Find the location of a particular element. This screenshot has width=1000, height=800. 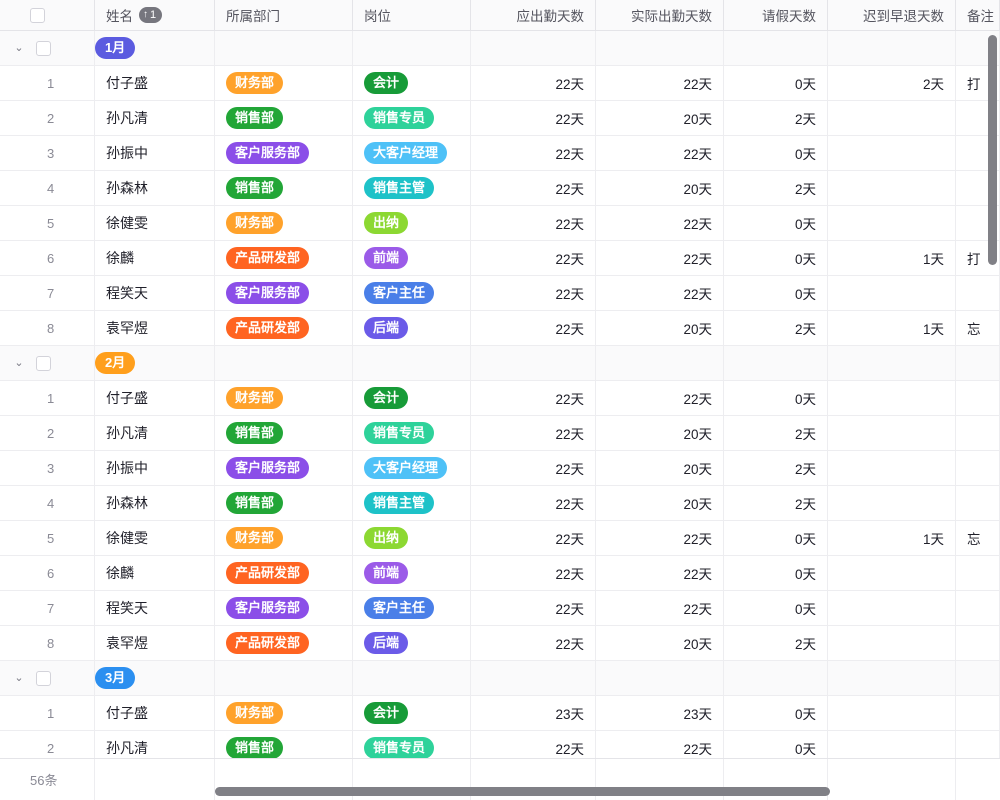

cell-name: 徐健雯 is located at coordinates (155, 538).